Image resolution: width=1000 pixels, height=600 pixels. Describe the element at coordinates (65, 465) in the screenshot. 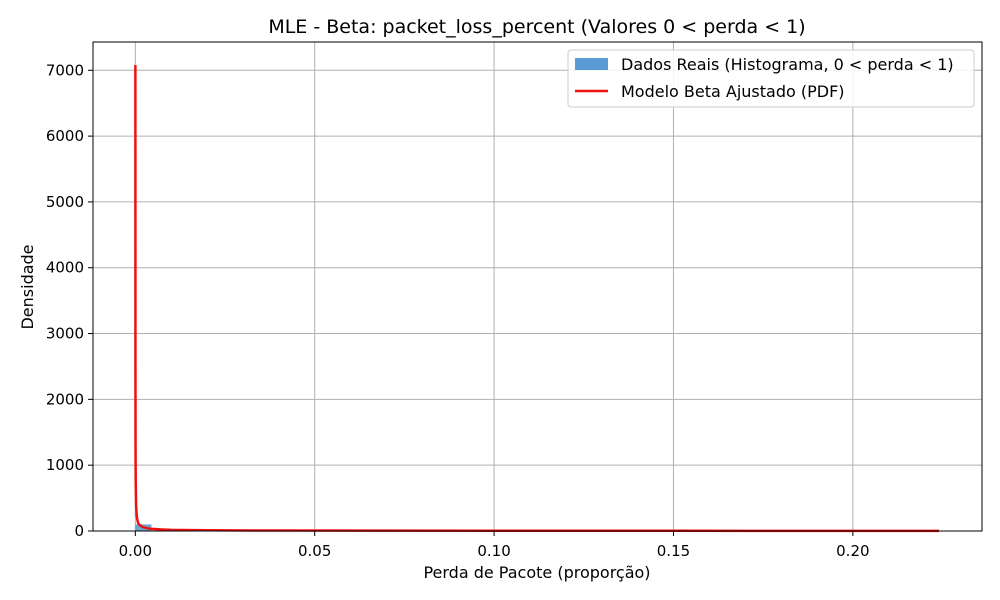

I see `y-tick-label: 1000` at that location.